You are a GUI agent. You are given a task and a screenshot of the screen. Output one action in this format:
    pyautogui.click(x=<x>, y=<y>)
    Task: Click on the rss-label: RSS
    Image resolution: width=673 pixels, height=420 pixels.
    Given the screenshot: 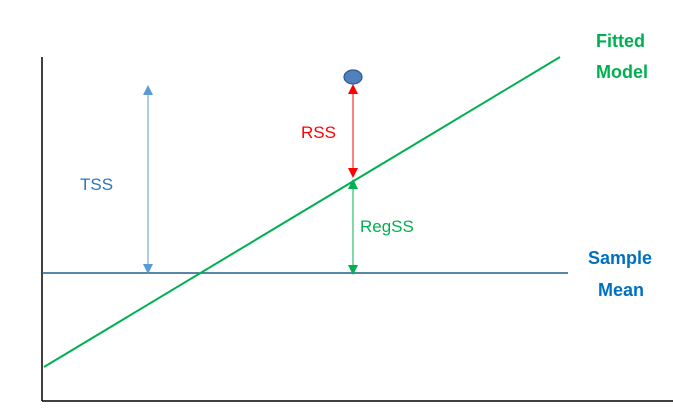 What is the action you would take?
    pyautogui.click(x=318, y=132)
    